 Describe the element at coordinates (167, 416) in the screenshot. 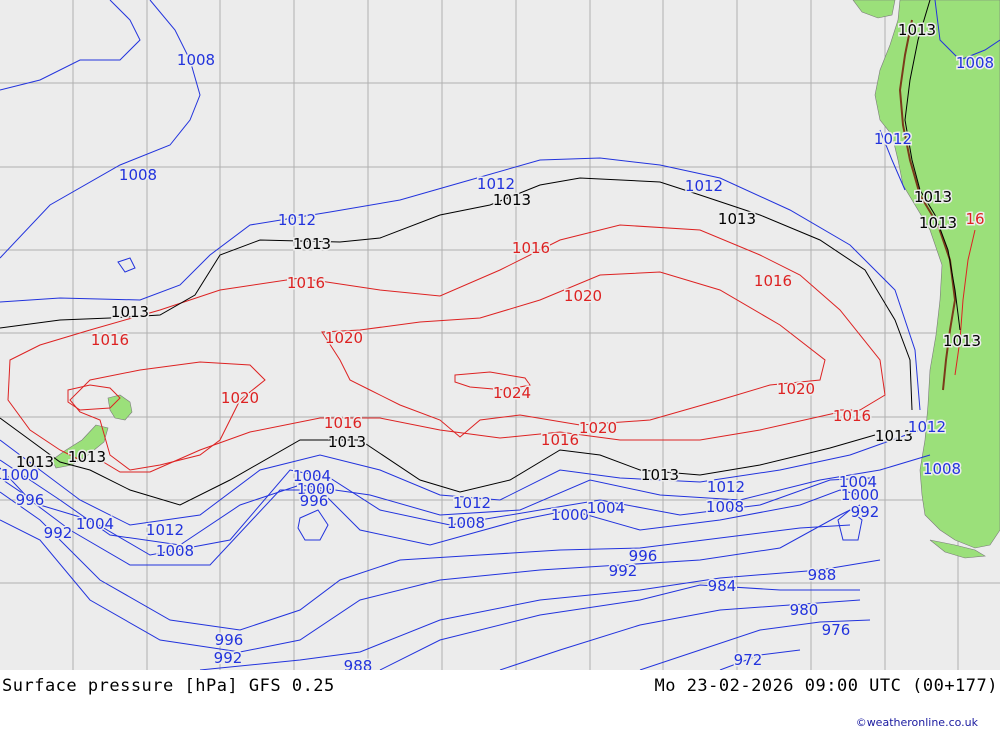

I see `isobar-1020-nz` at that location.